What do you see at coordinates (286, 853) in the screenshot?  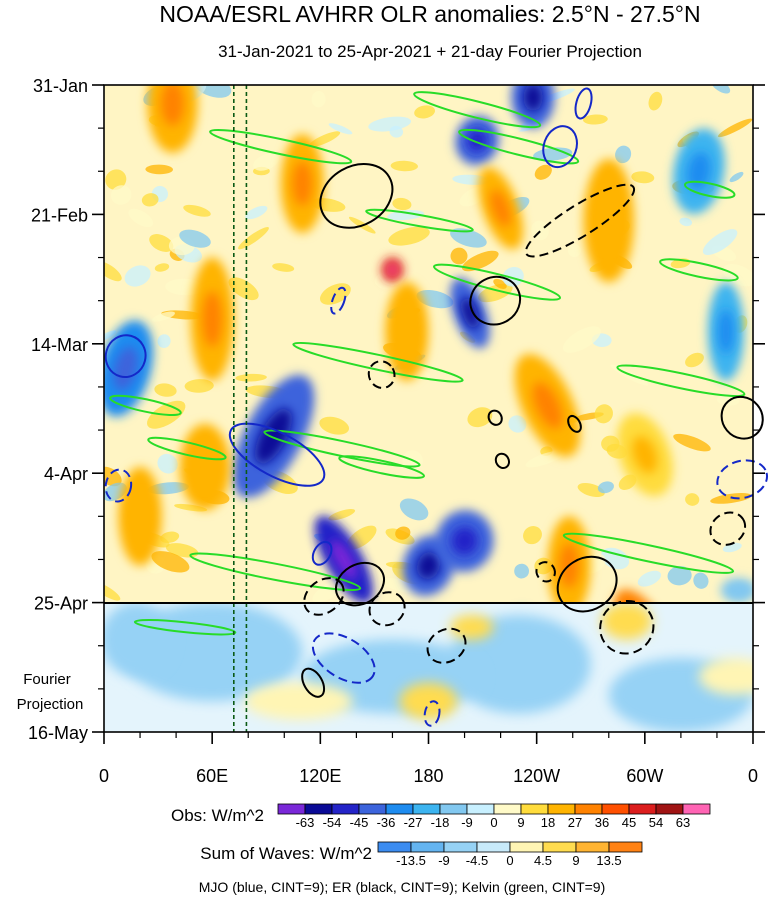 I see `waves-legend-label: Sum of Waves: W/m^2` at bounding box center [286, 853].